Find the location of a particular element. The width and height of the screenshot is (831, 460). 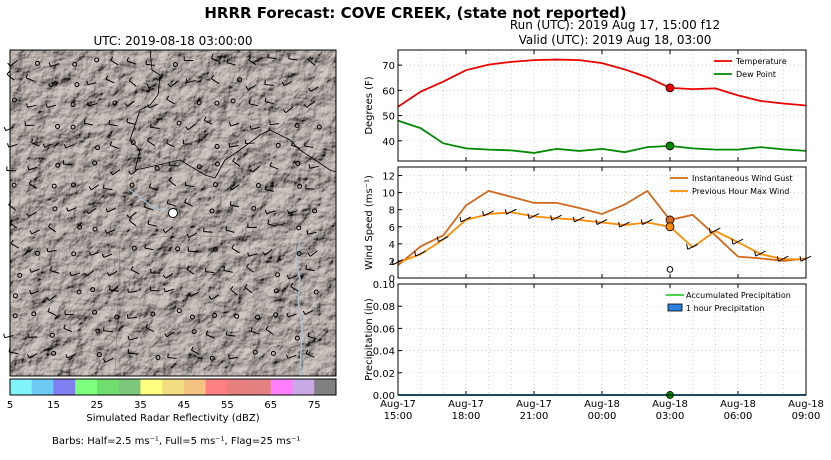

series-line is located at coordinates (602, 227).